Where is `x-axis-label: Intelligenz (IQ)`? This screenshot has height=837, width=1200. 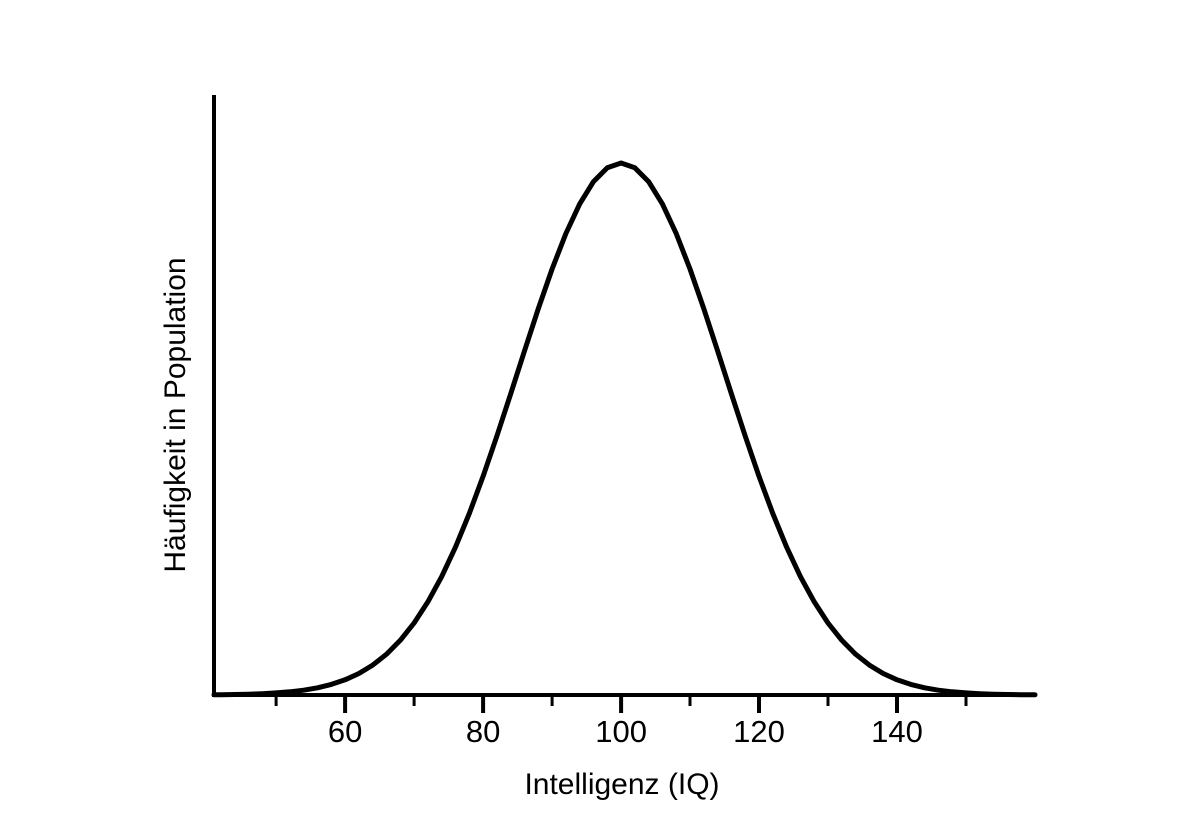
x-axis-label: Intelligenz (IQ) is located at coordinates (621, 784).